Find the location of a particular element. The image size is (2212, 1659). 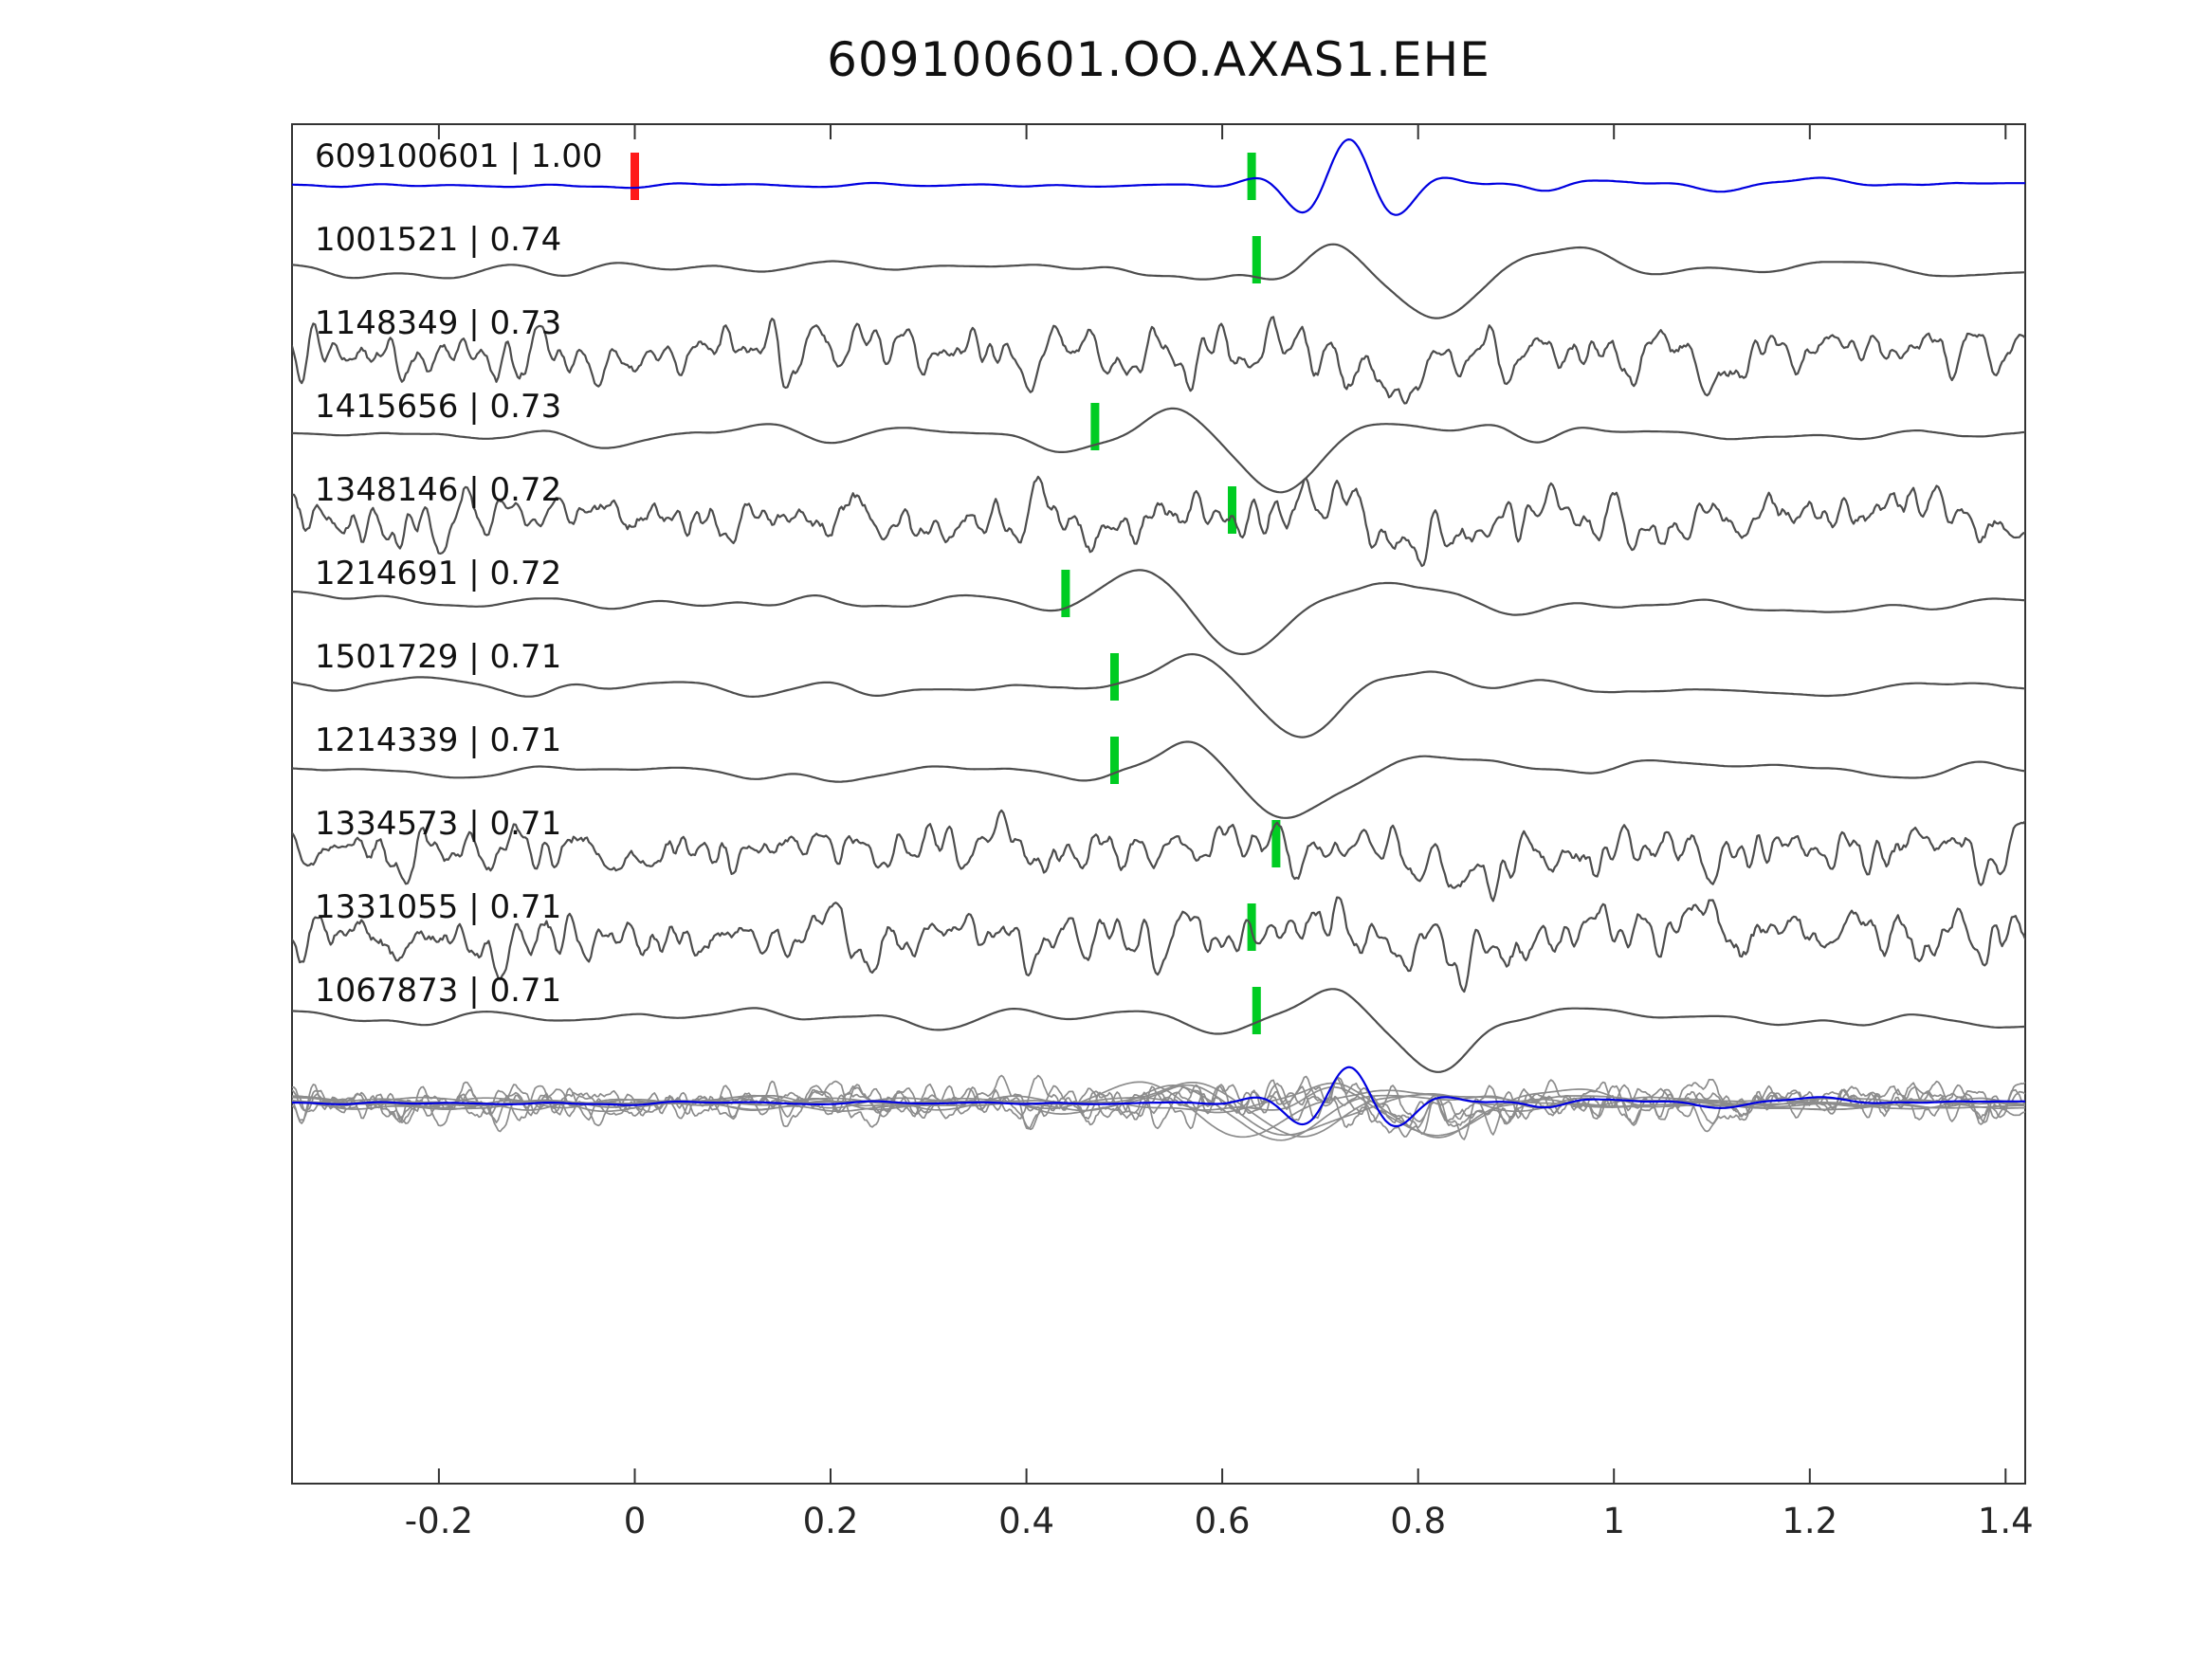

trace-label: 609100601 | 1.00 is located at coordinates (458, 156).